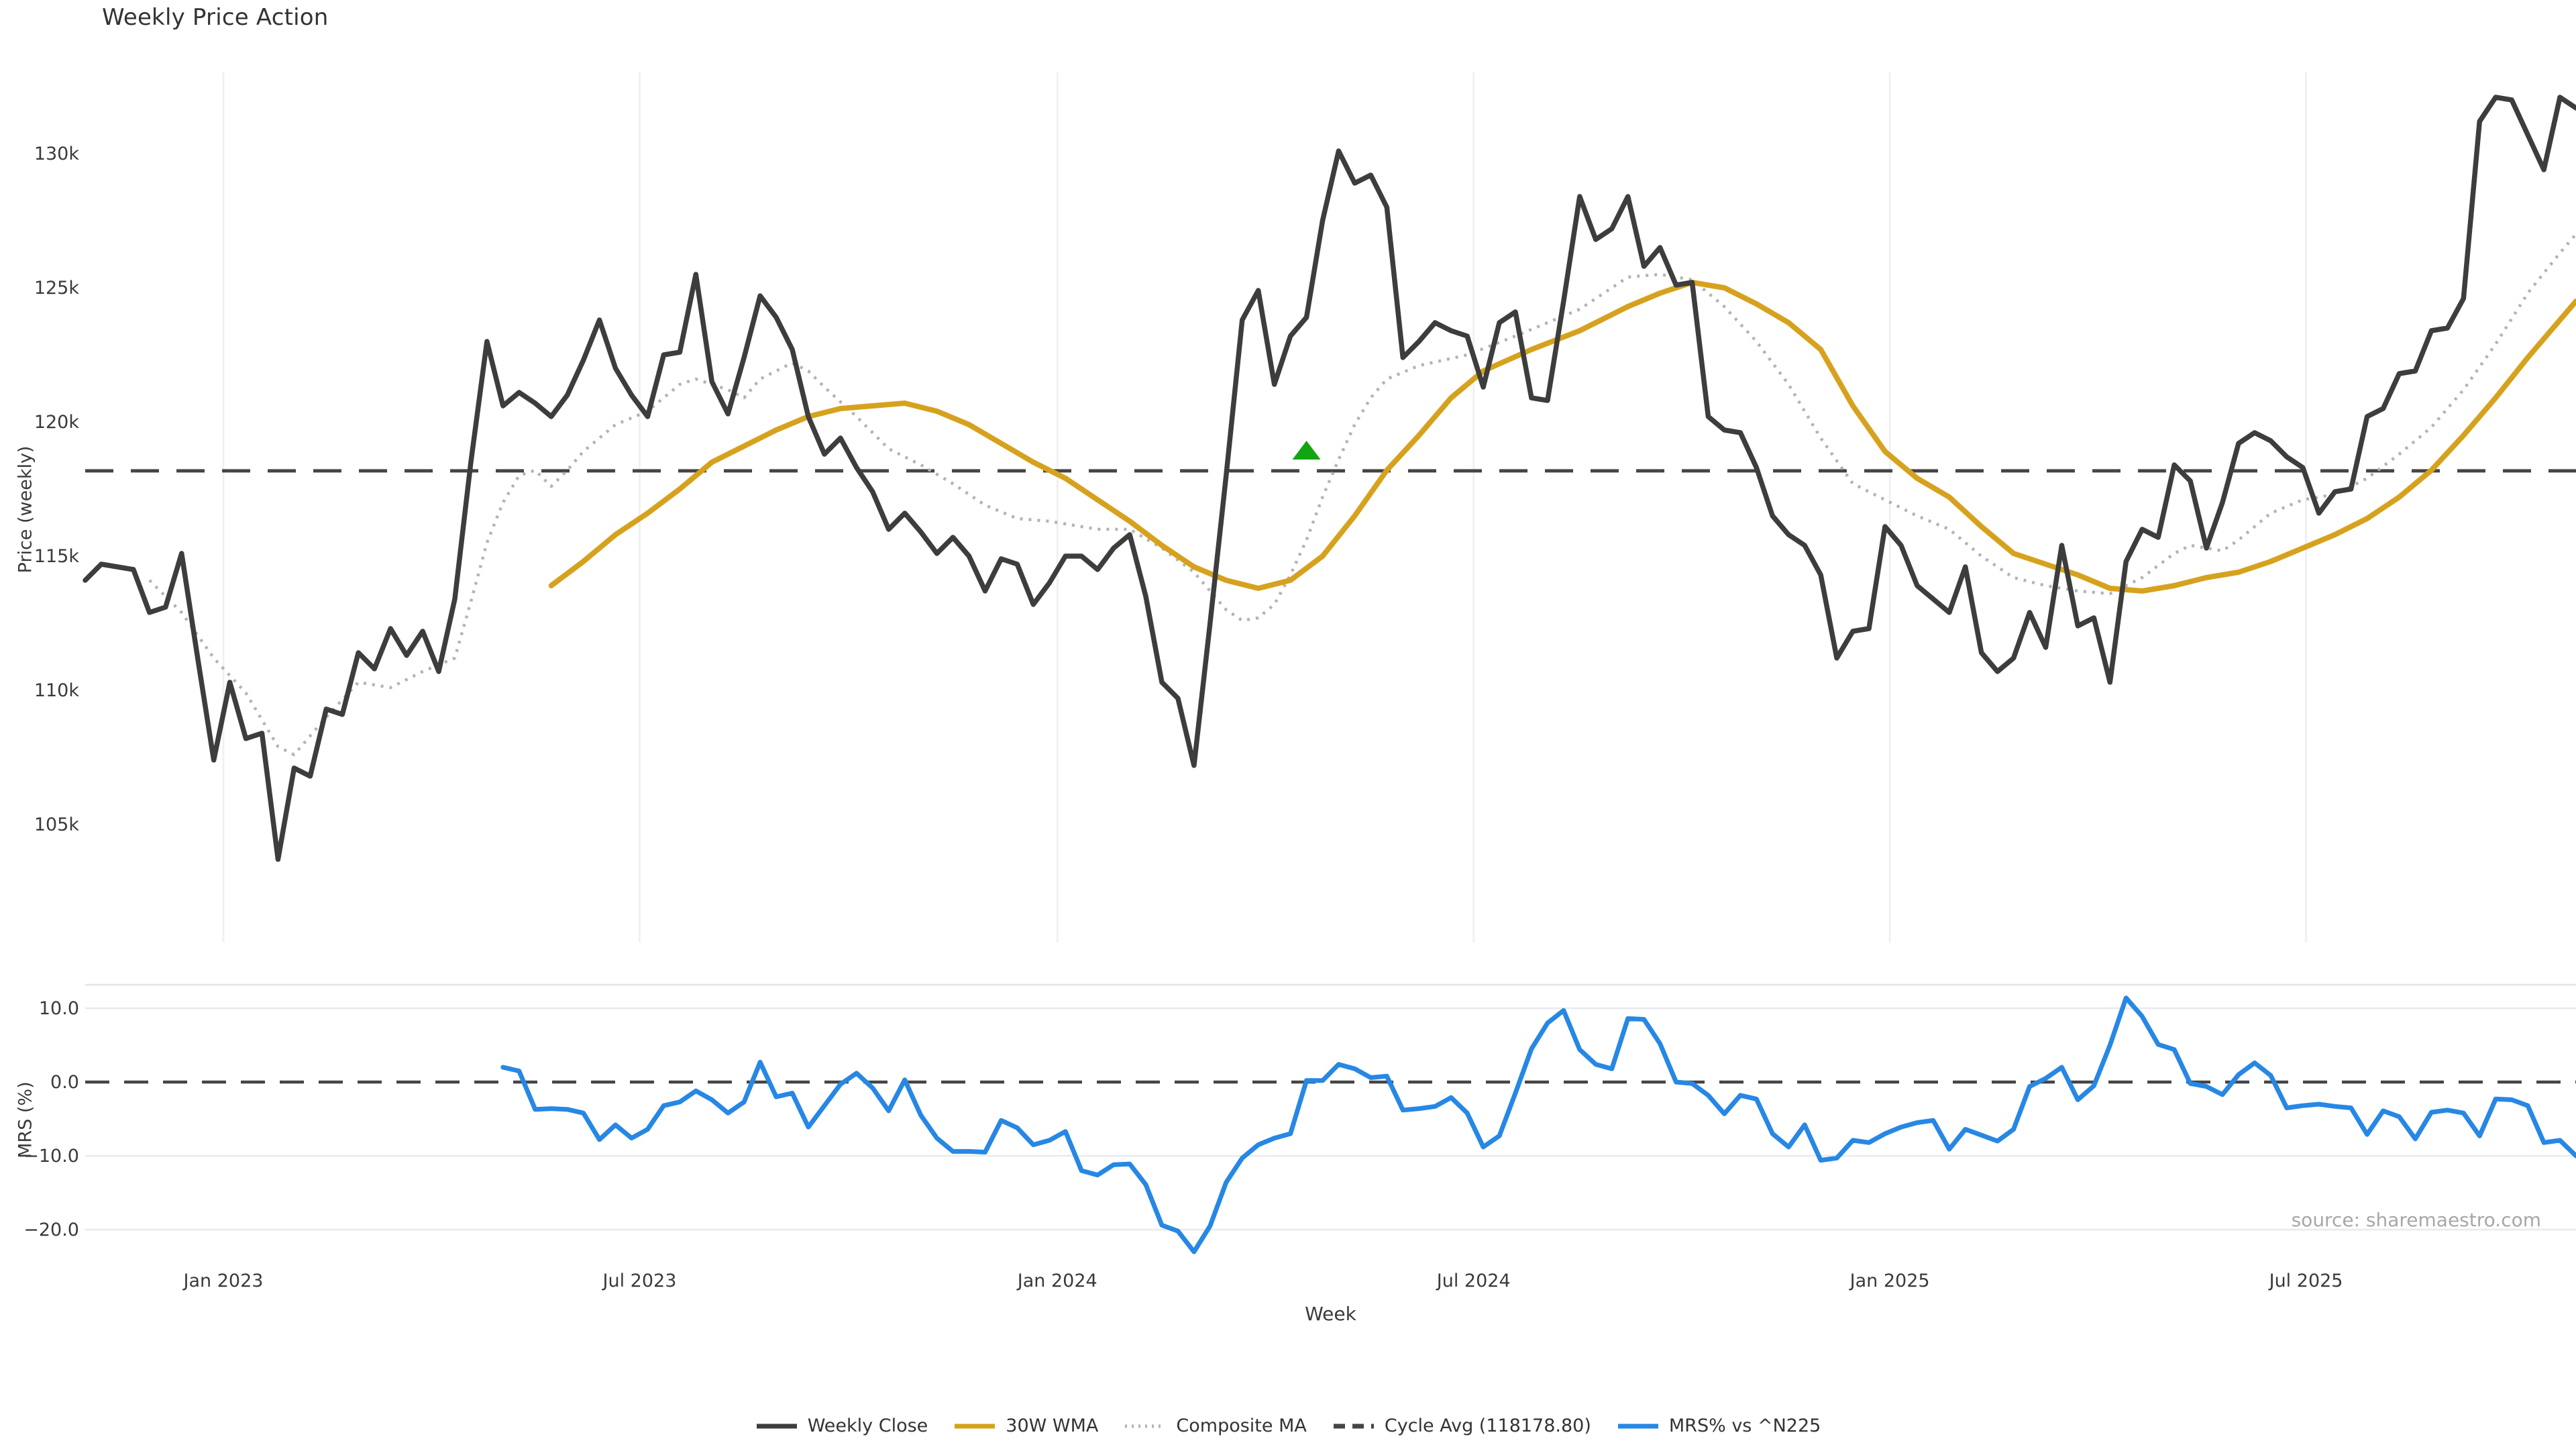  Describe the element at coordinates (57, 422) in the screenshot. I see `price-tick-label: 120k` at that location.